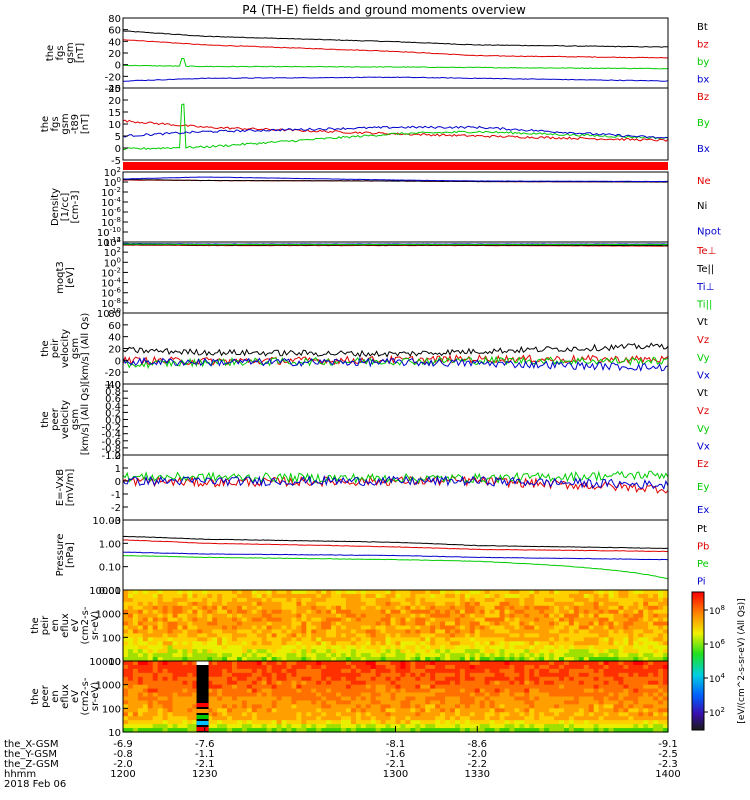  I want to click on legend-pe: Pe, so click(703, 564).